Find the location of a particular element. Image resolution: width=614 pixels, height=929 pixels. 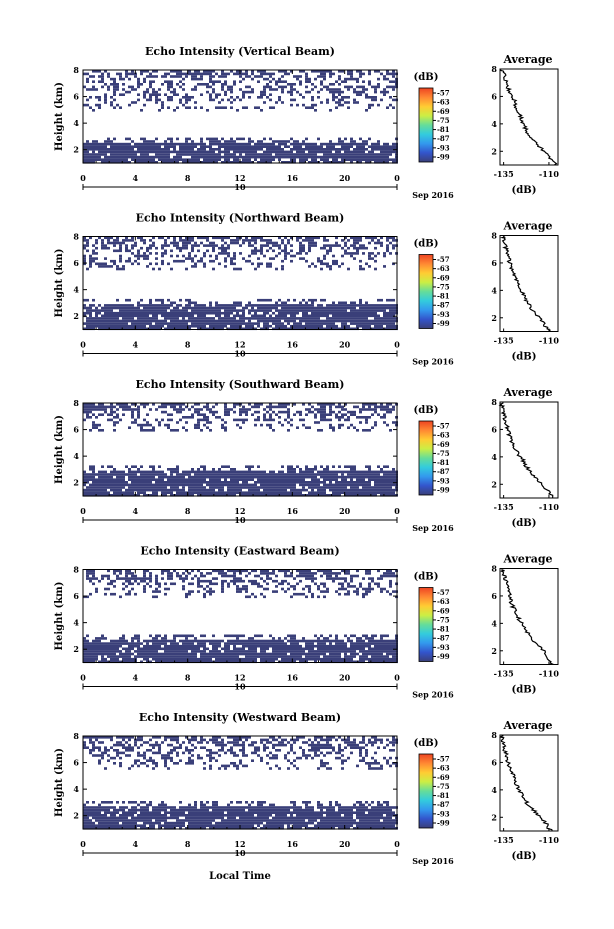

x-tick-label: 8 is located at coordinates (188, 345).